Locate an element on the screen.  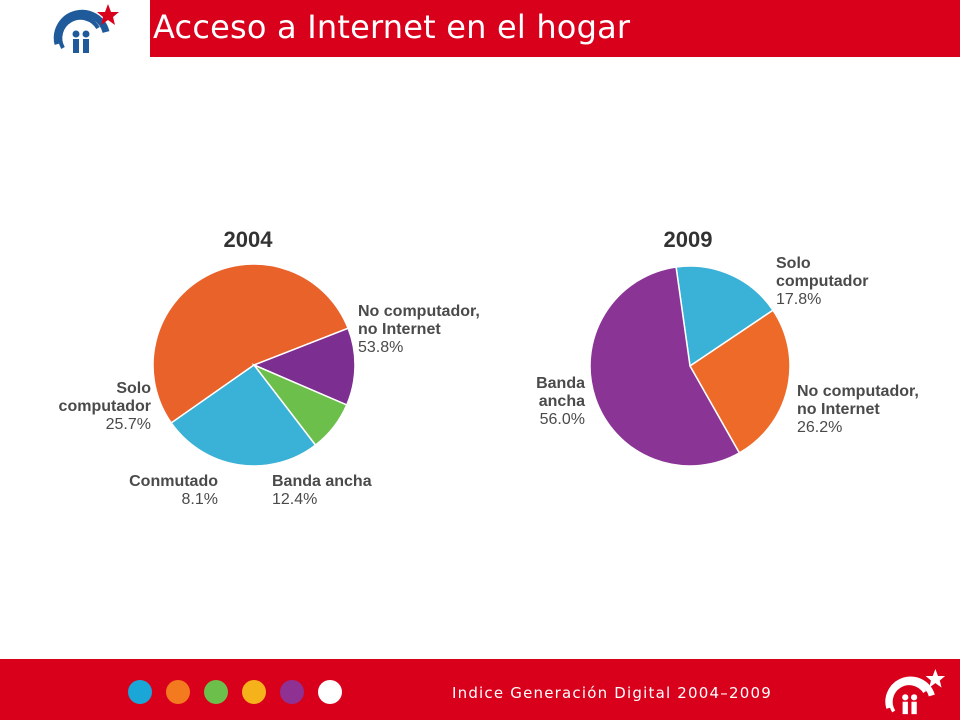
slice-label: Banda ancha 56.0% is located at coordinates (560, 401).